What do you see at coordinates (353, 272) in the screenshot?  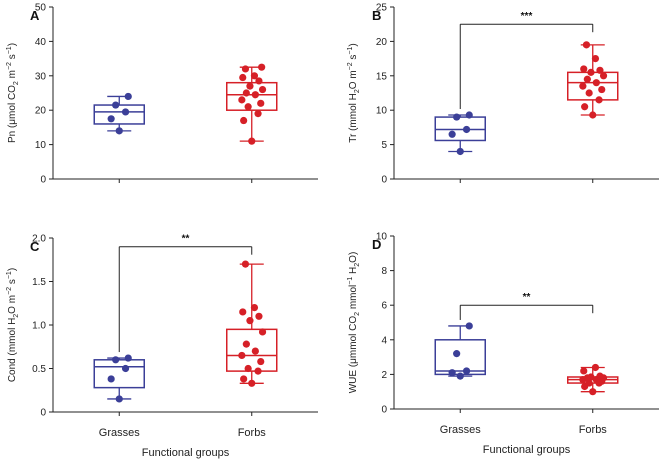 I see `y-axis-title-part: H` at bounding box center [353, 272].